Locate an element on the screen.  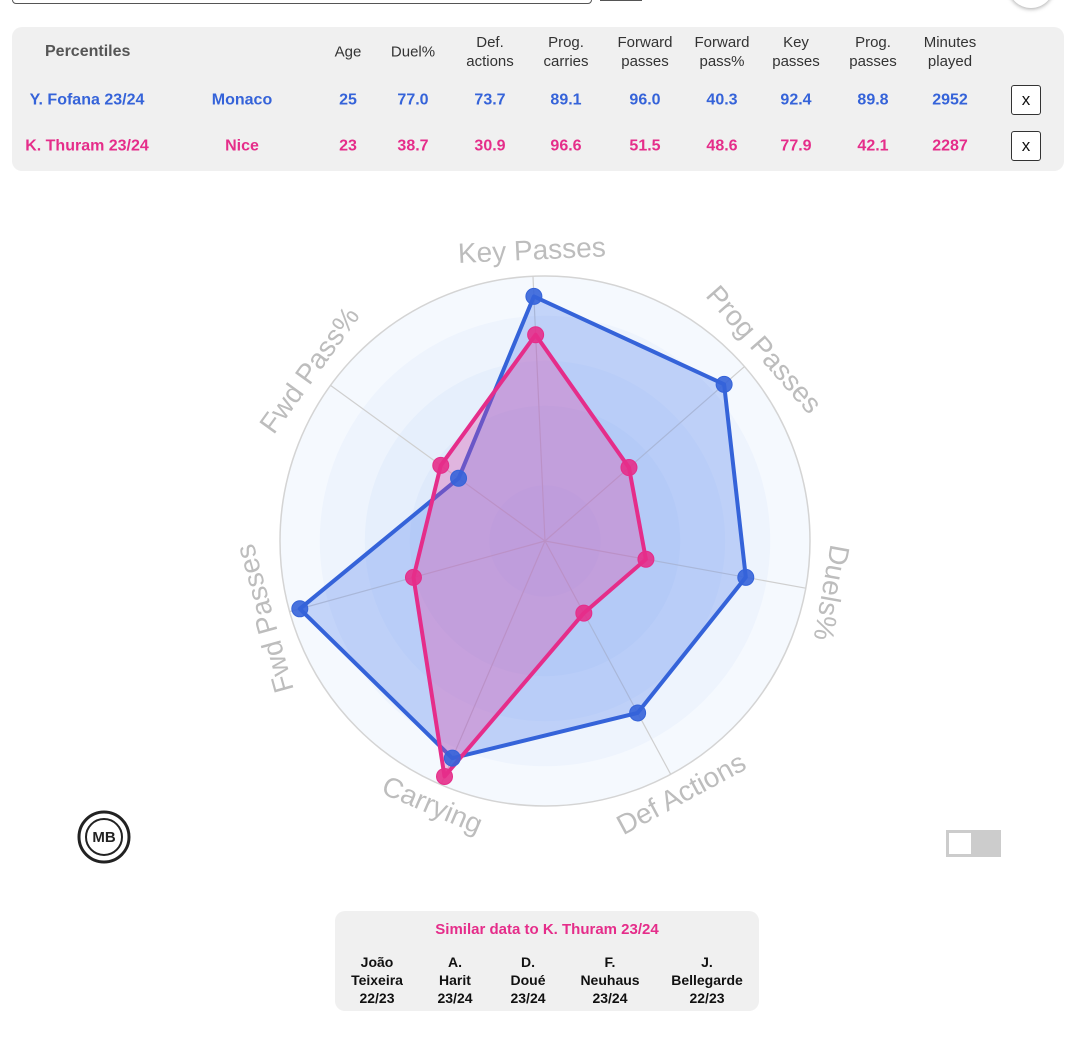
stat-value: 89.8 is located at coordinates (873, 100).